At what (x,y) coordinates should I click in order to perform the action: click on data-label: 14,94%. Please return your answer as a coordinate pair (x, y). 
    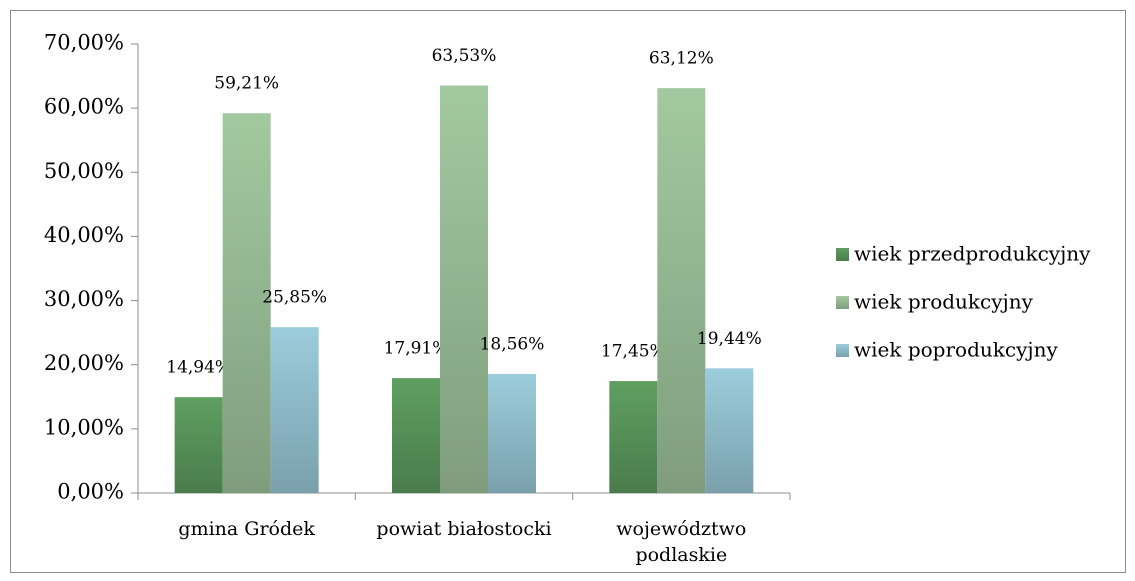
    Looking at the image, I should click on (198, 368).